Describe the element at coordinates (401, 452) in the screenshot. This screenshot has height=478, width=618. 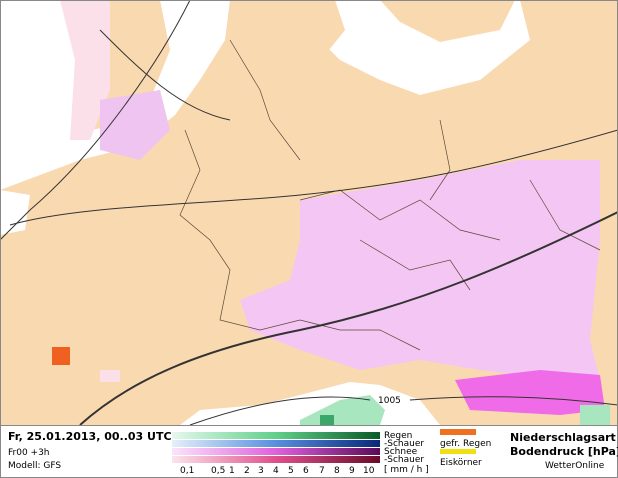
I see `legend-type: Schnee` at that location.